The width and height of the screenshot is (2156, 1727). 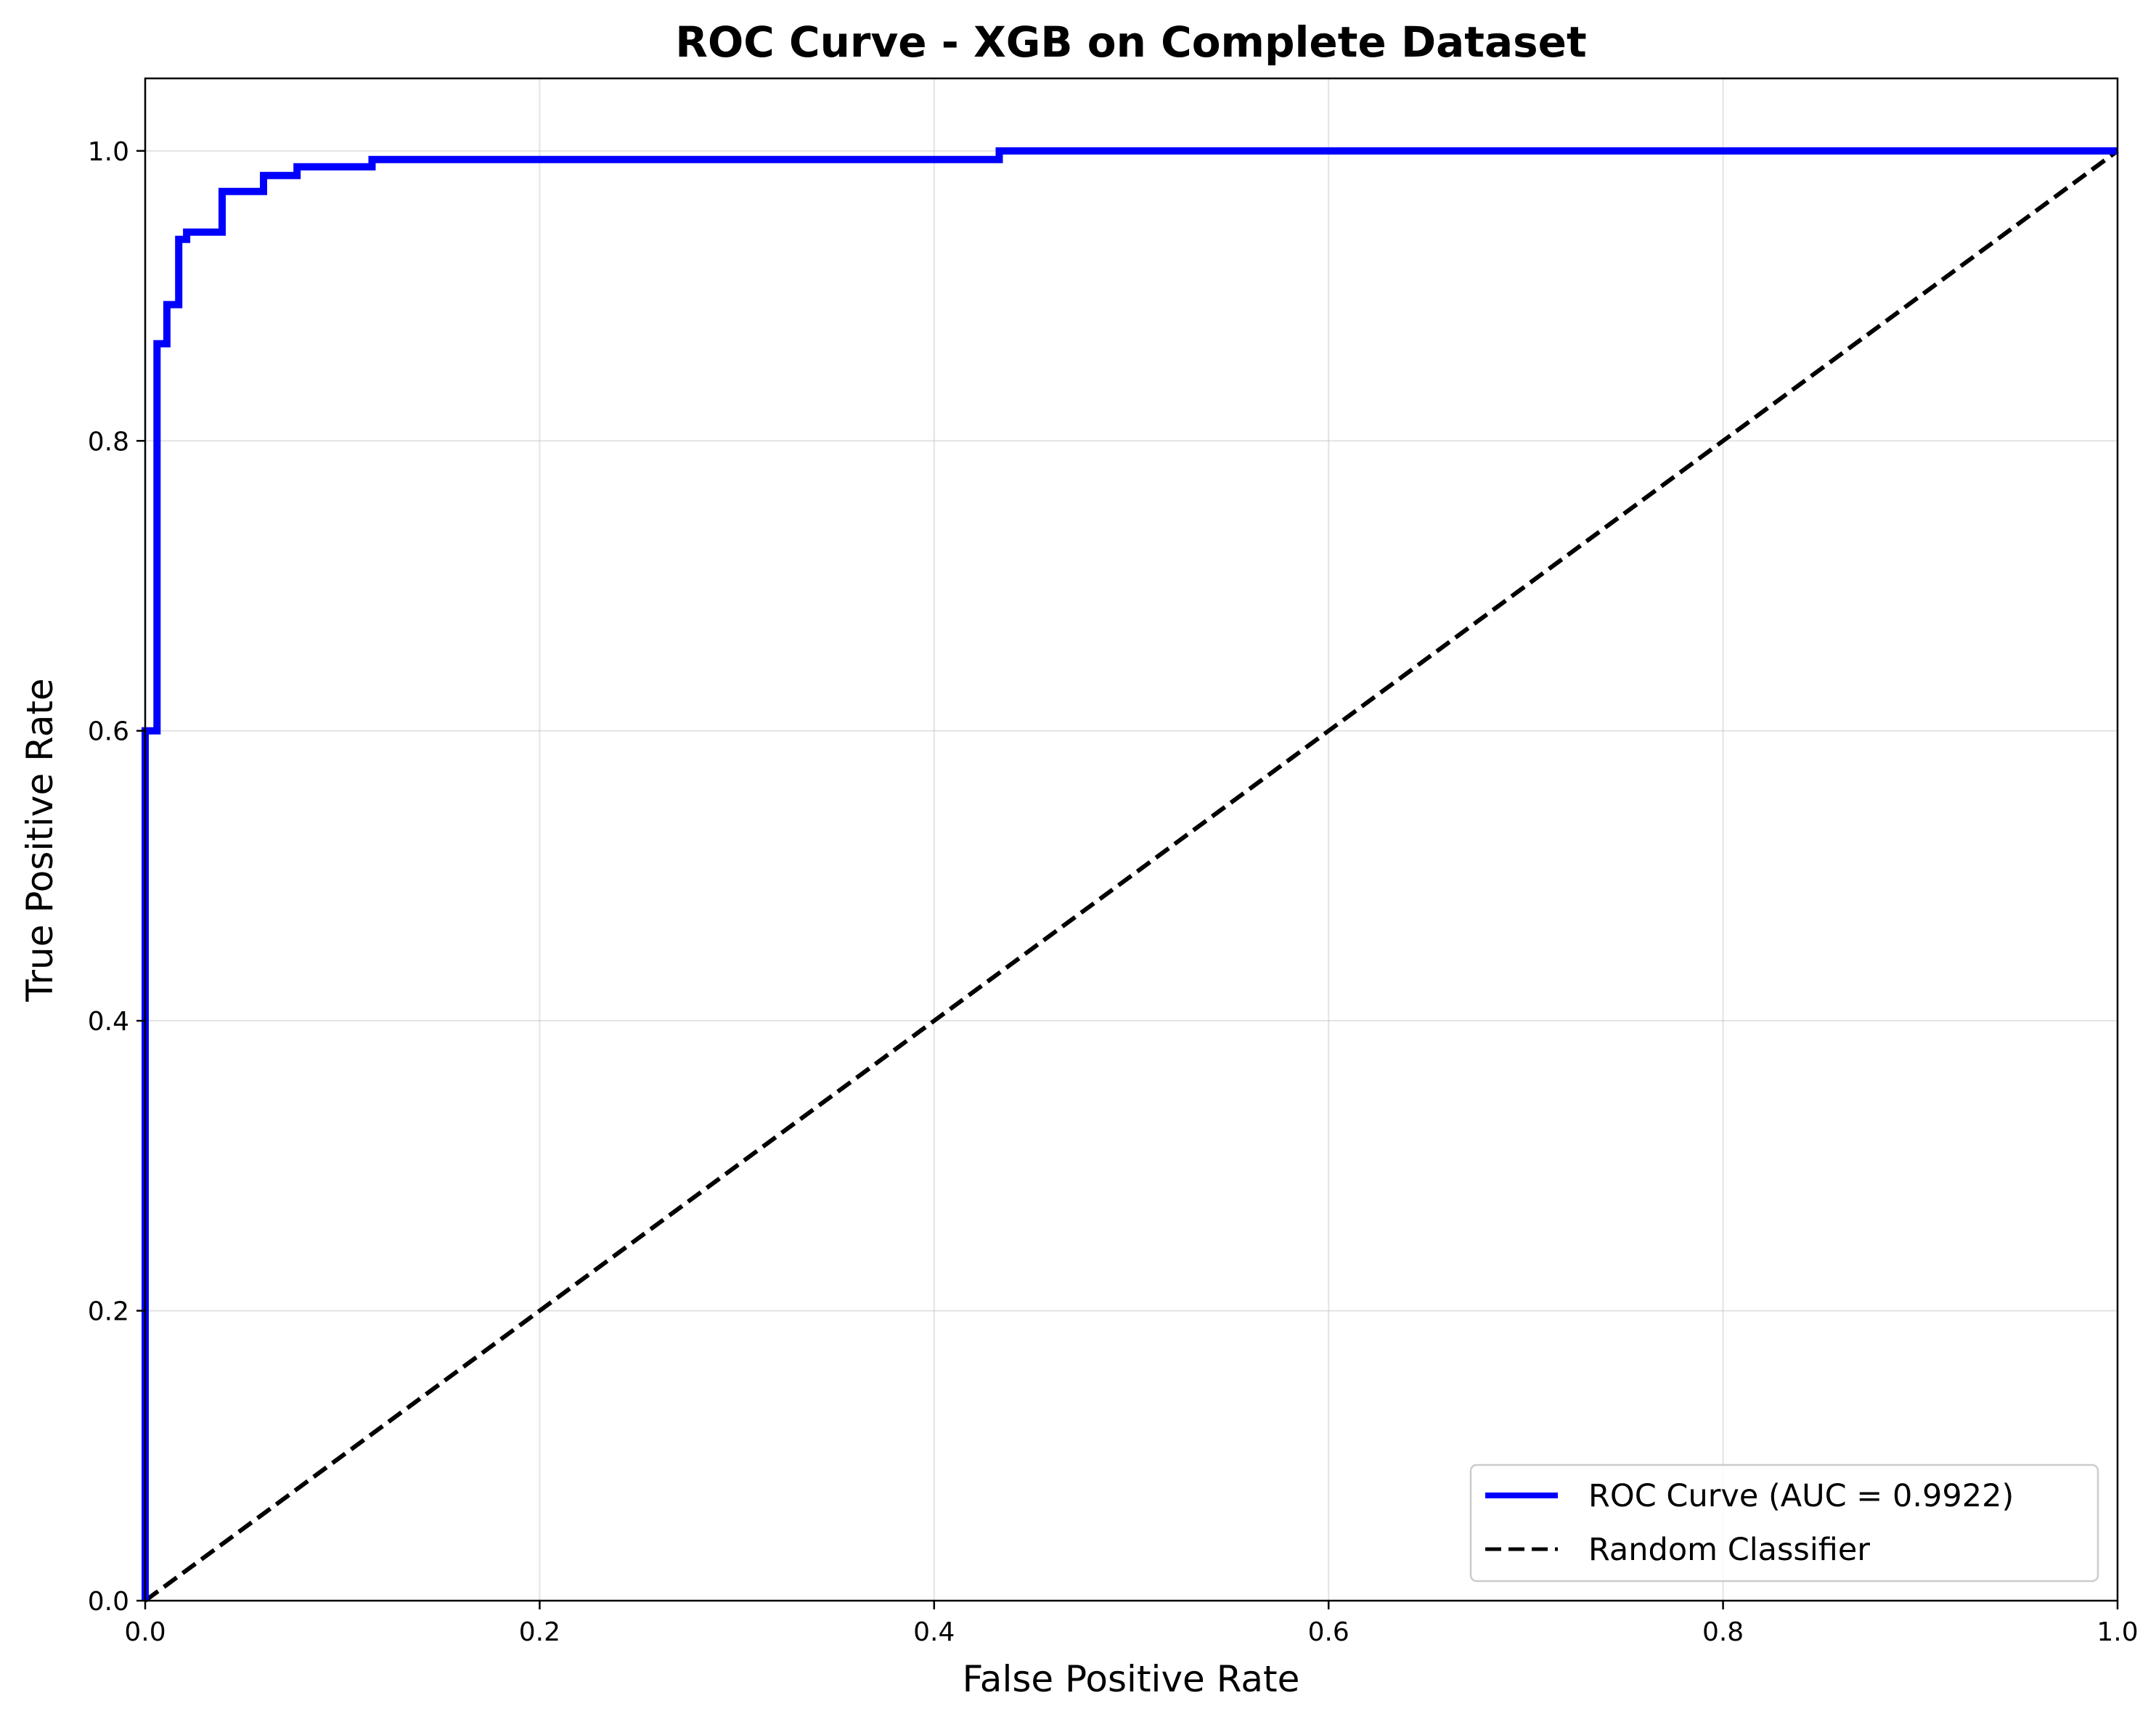 What do you see at coordinates (1329, 1632) in the screenshot?
I see `x-tick-label: 0.6` at bounding box center [1329, 1632].